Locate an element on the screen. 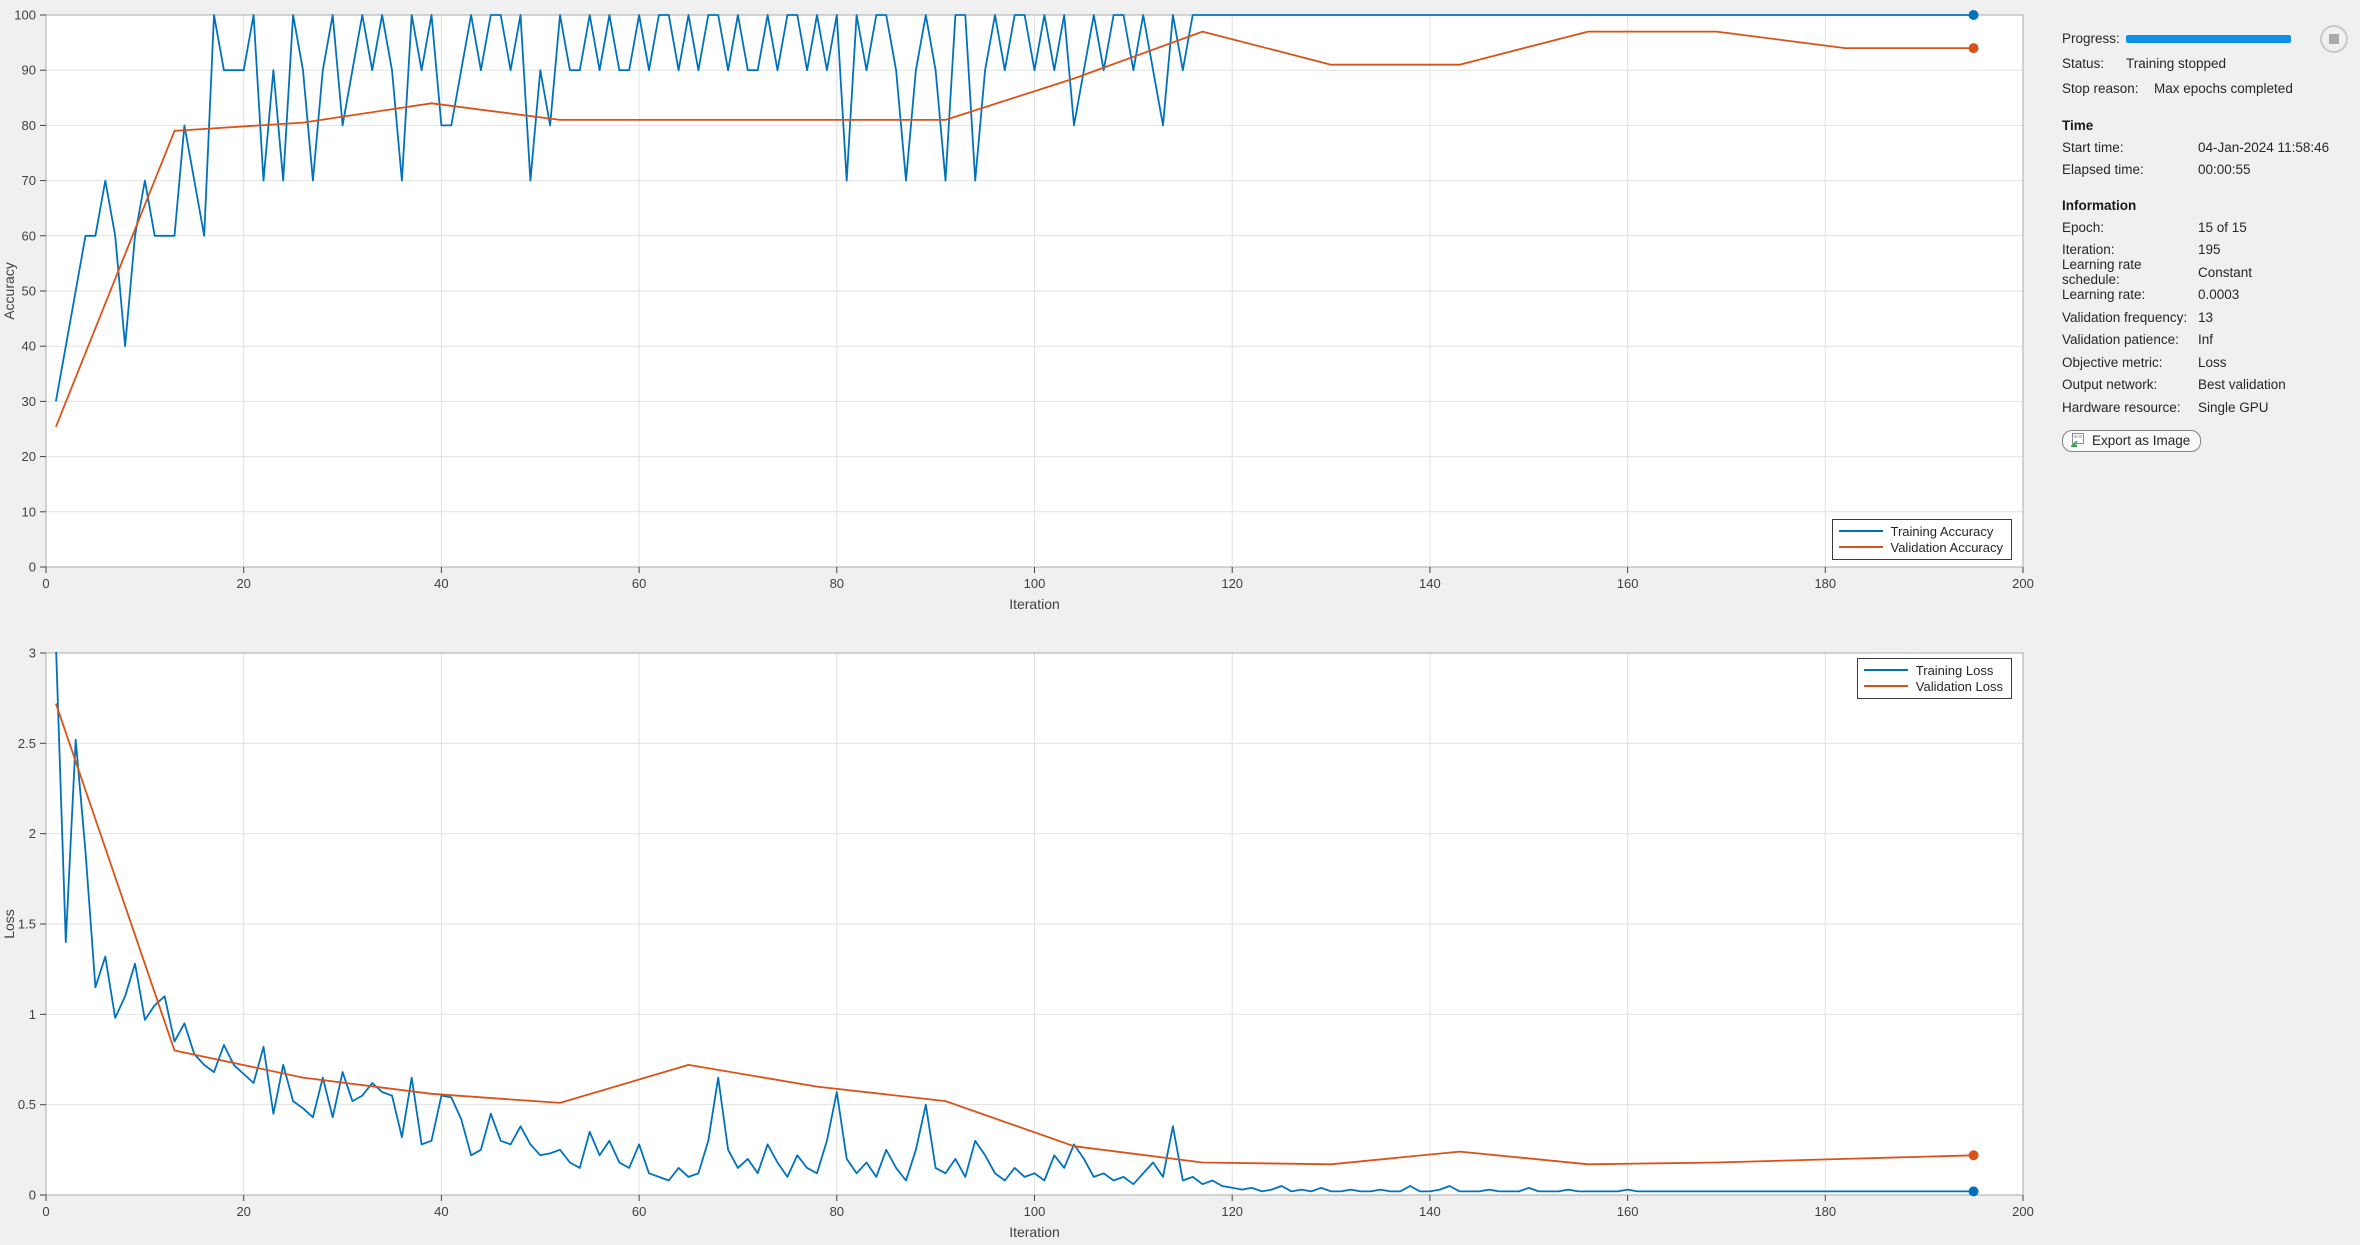 This screenshot has width=2360, height=1245. svg-text: 30 is located at coordinates (29, 401).